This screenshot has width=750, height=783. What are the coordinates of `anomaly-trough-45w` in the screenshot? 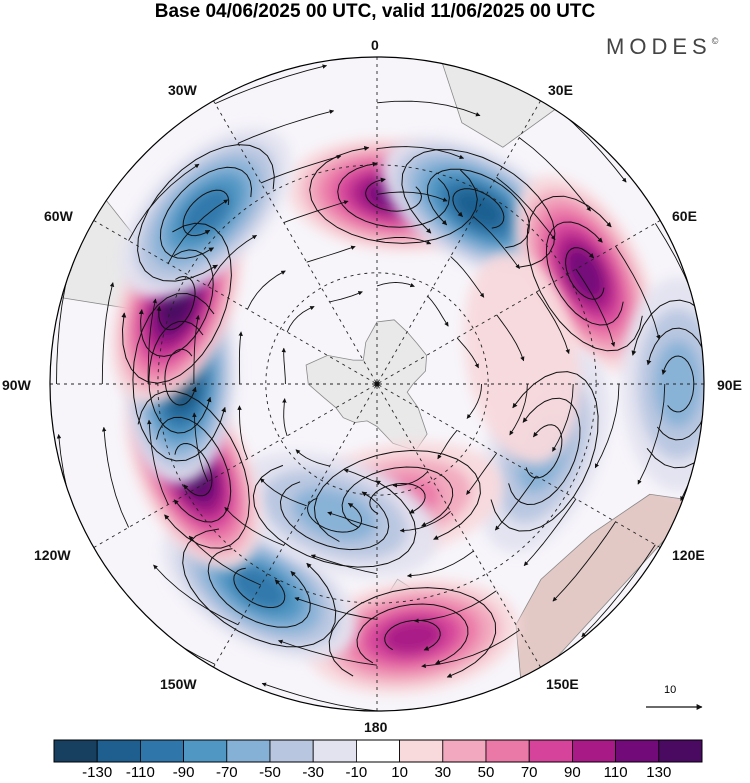 It's located at (206, 213).